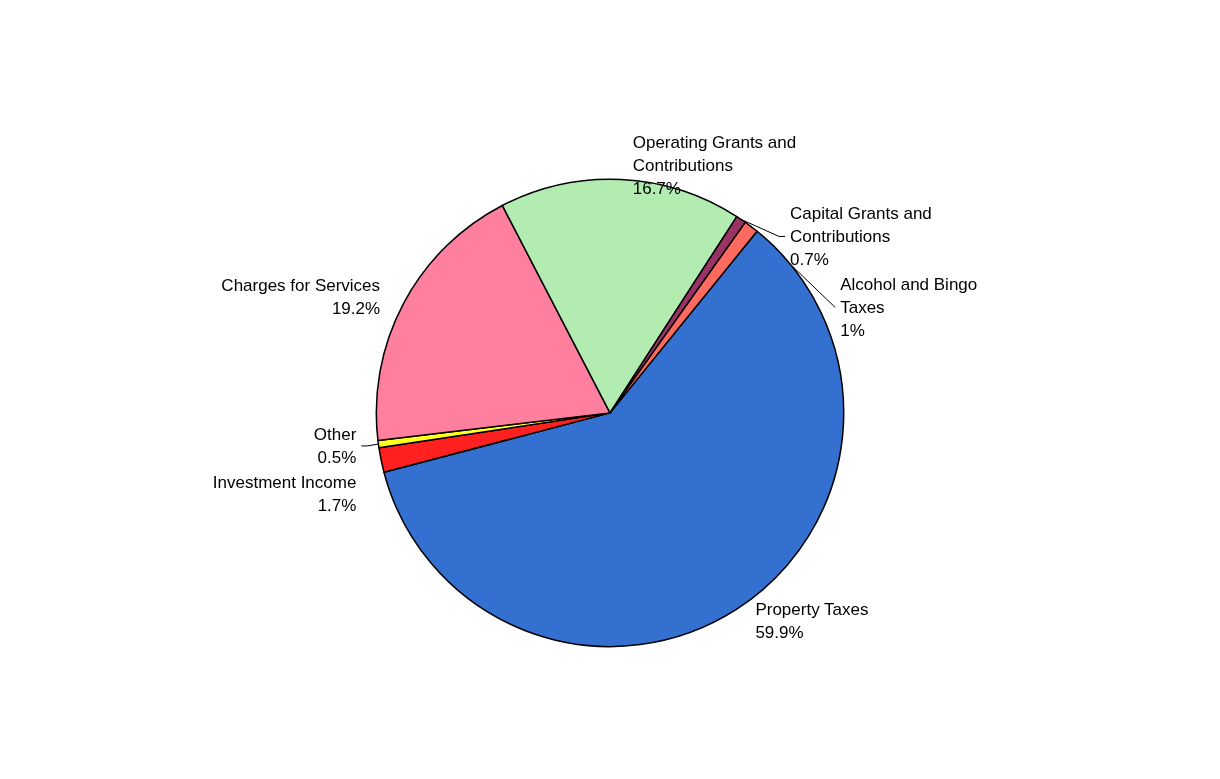 The height and width of the screenshot is (779, 1220). Describe the element at coordinates (356, 308) in the screenshot. I see `data-label: 19.2%` at that location.